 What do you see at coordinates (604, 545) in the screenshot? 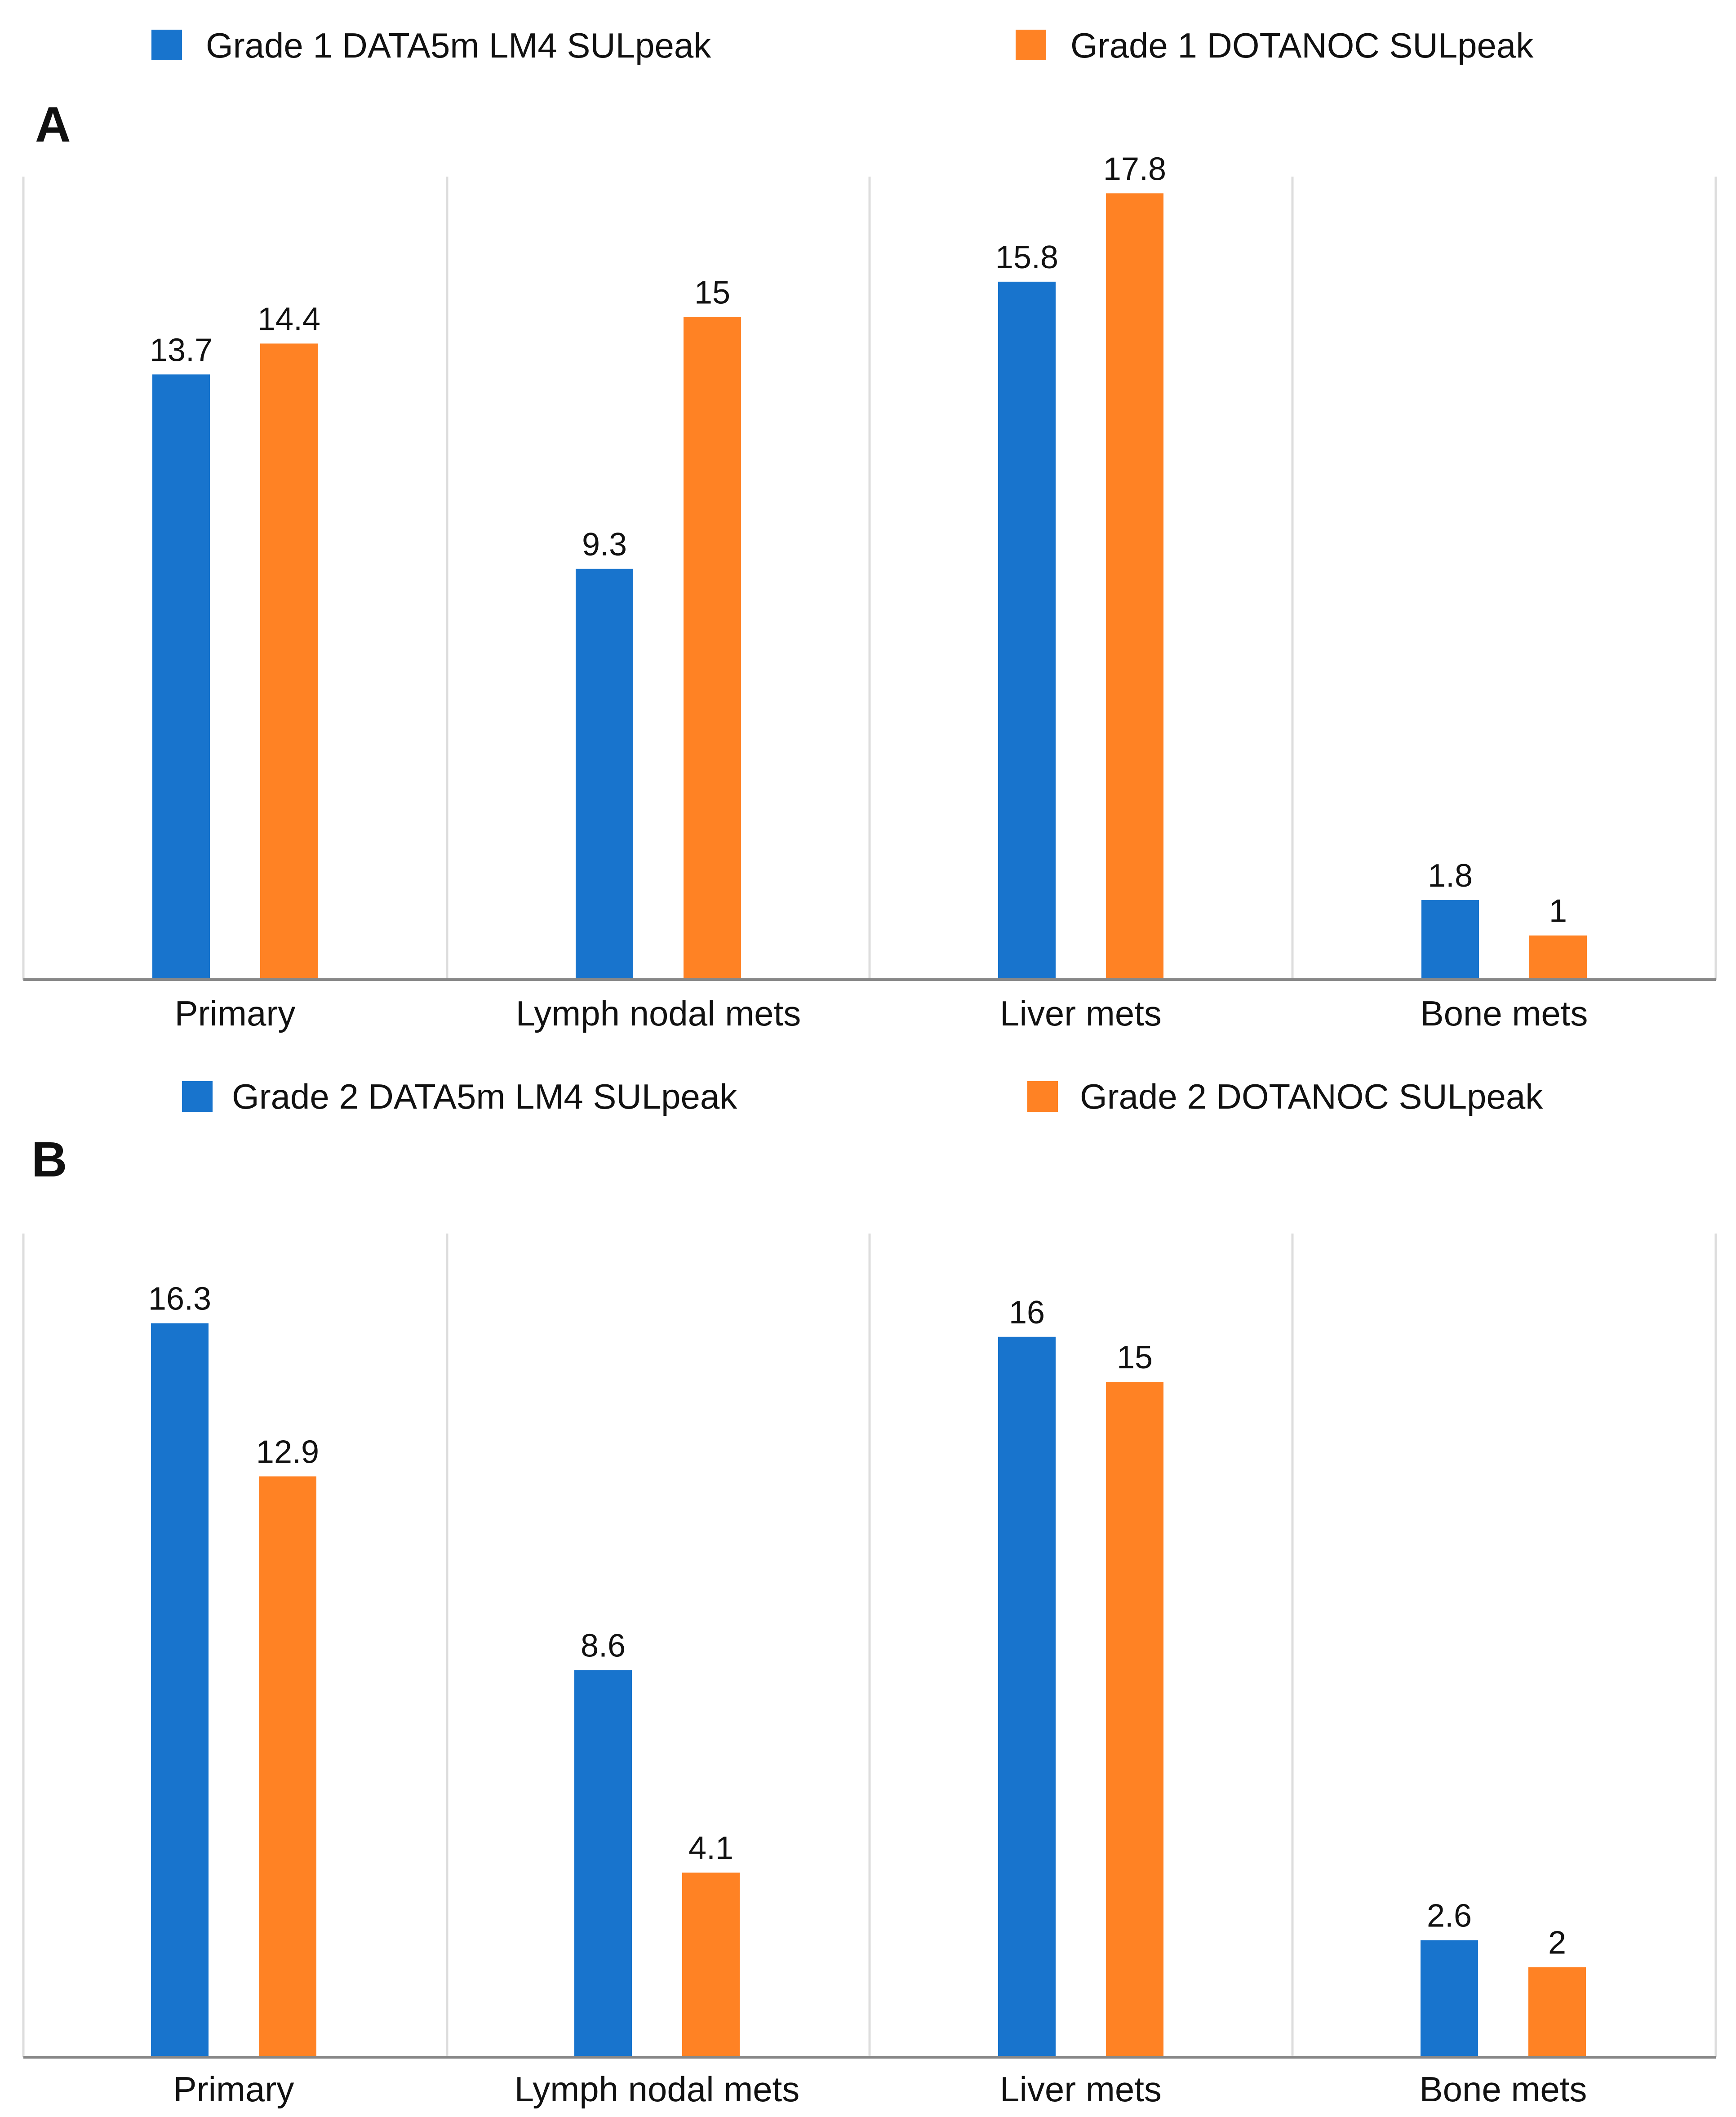
I see `value-label-a-lymph-series-1: 9.3` at bounding box center [604, 545].